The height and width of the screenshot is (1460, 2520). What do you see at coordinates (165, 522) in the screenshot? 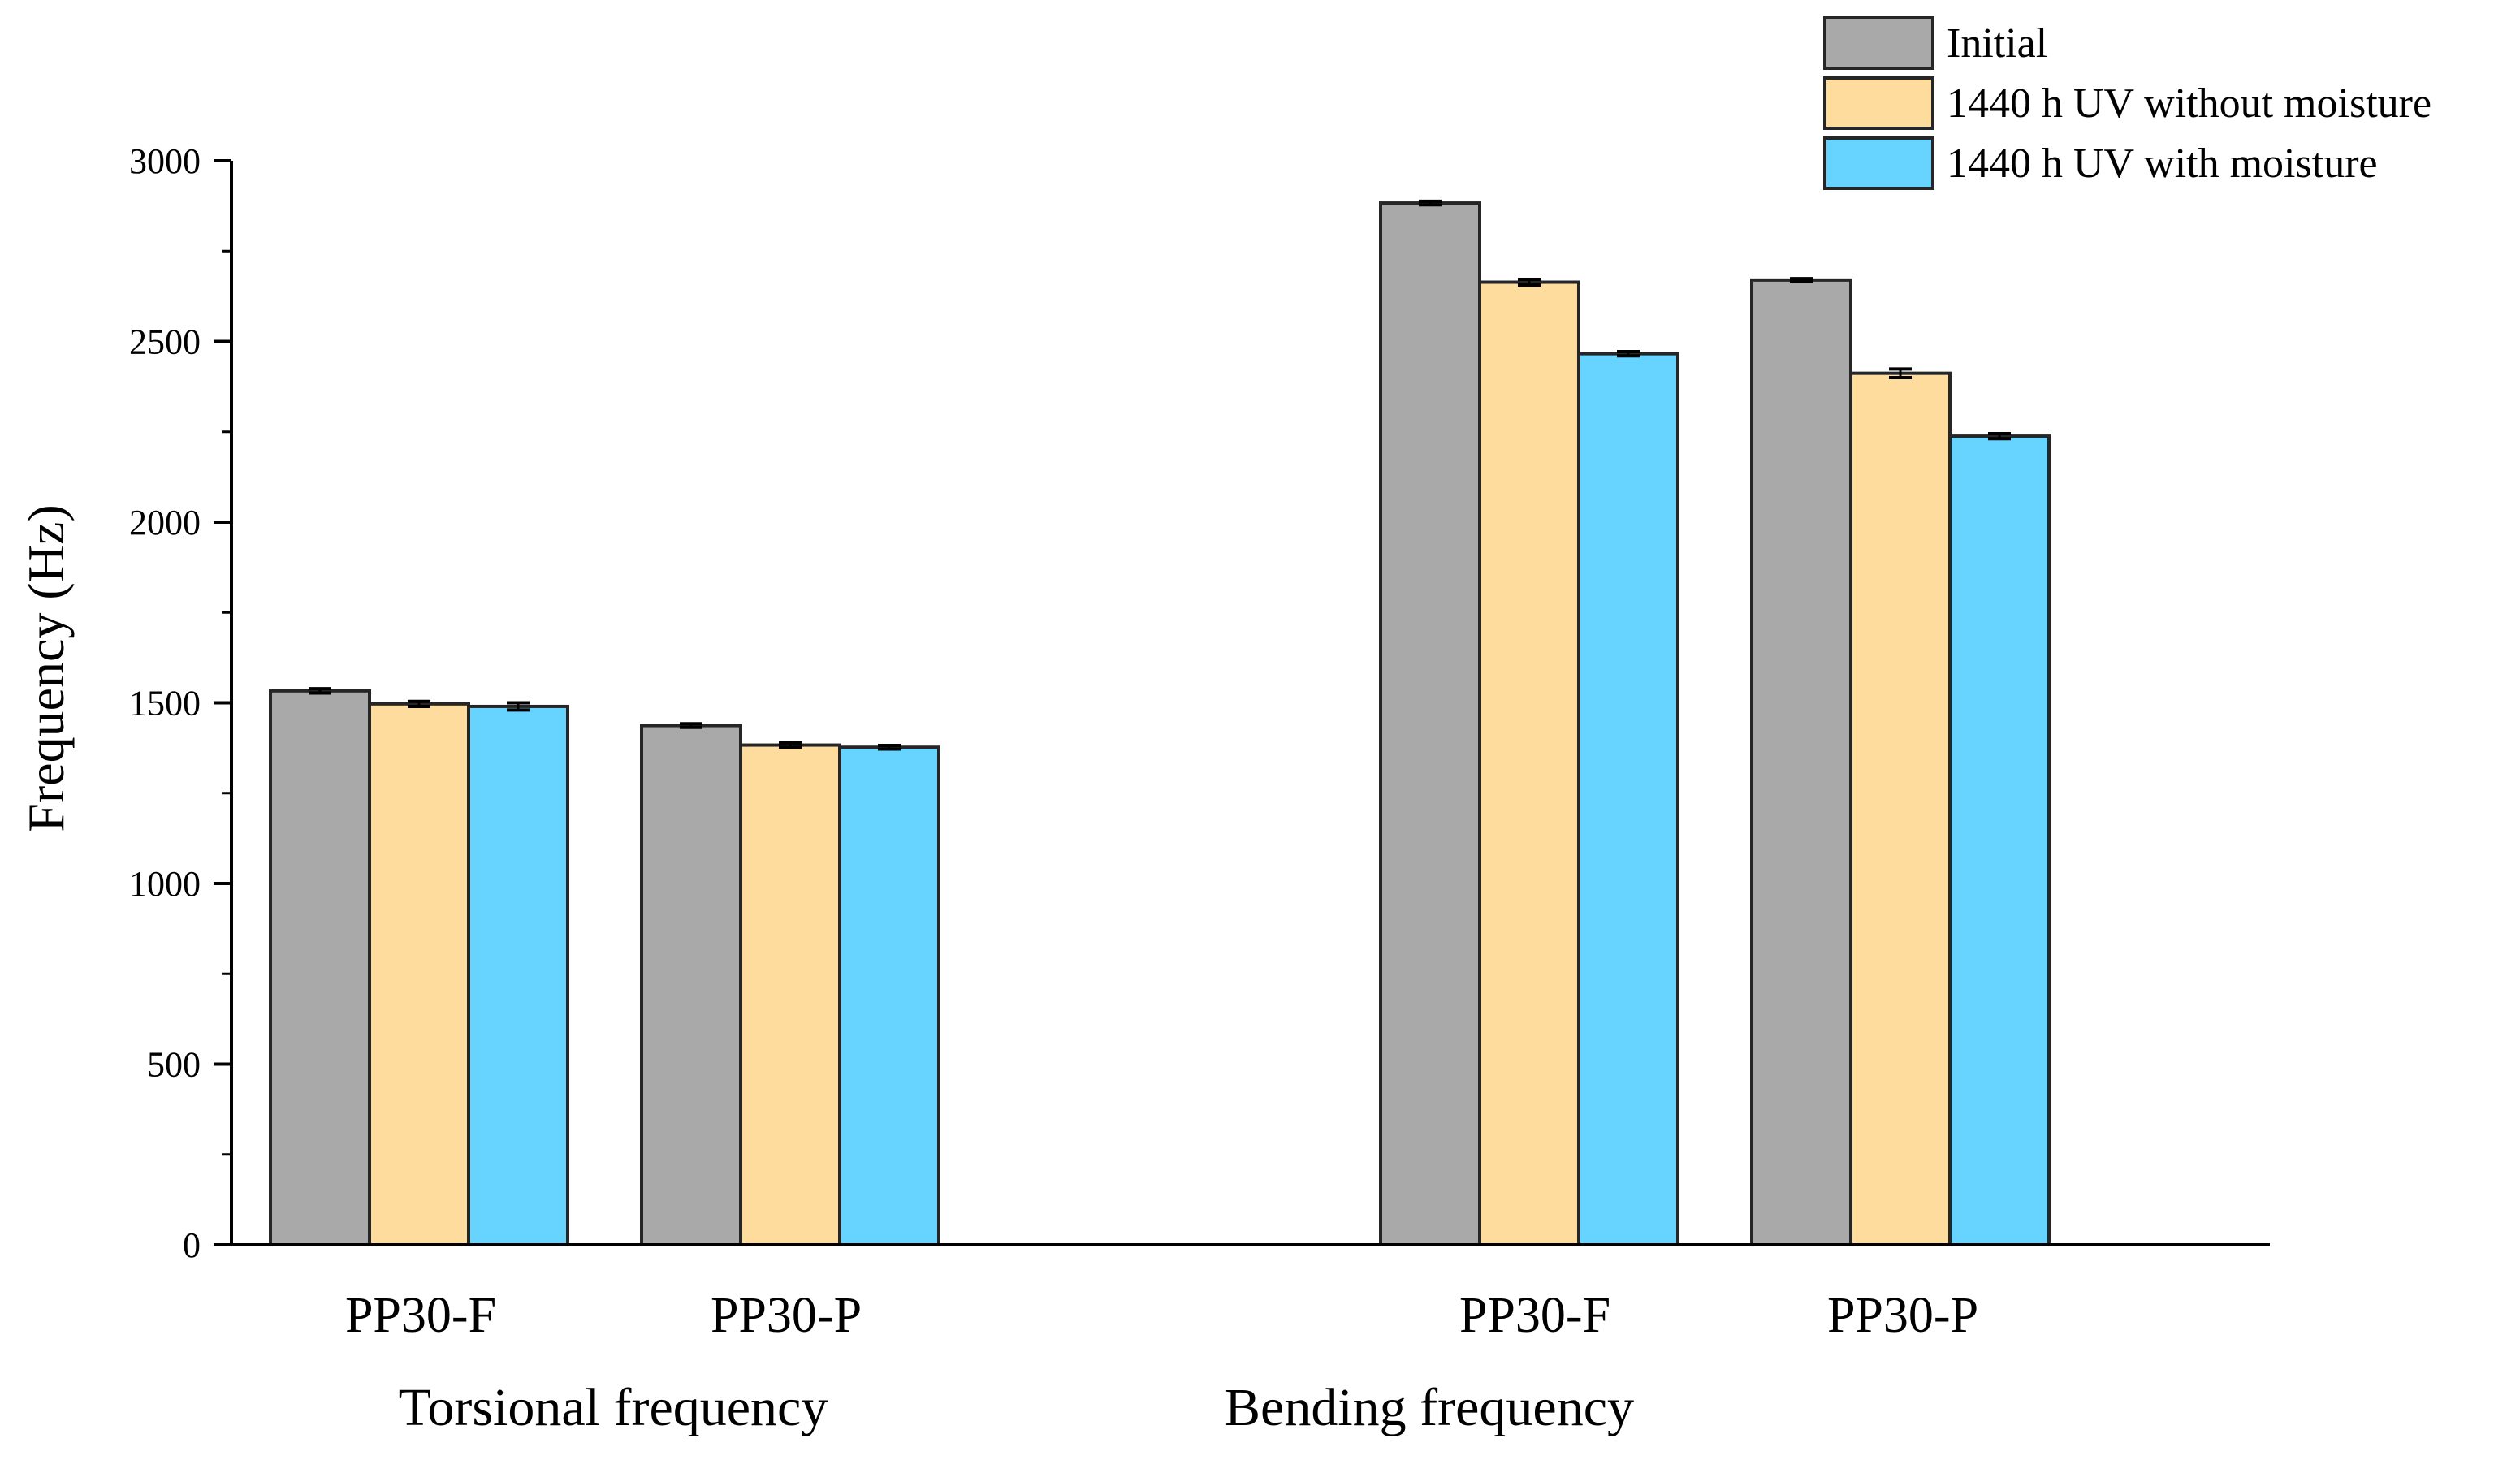
I see `y-tick-label-4: 2000` at bounding box center [165, 522].